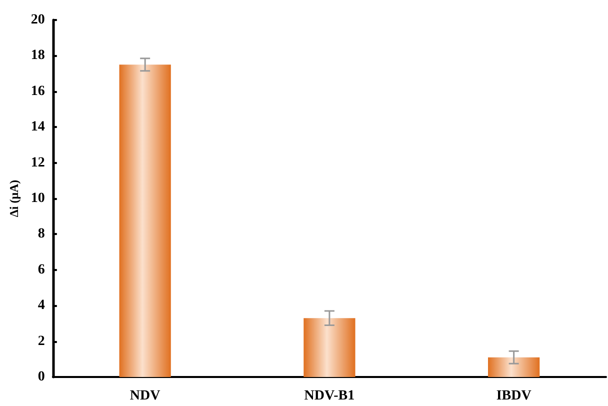 This screenshot has height=406, width=608. What do you see at coordinates (41, 306) in the screenshot?
I see `y-tick-label: 4` at bounding box center [41, 306].